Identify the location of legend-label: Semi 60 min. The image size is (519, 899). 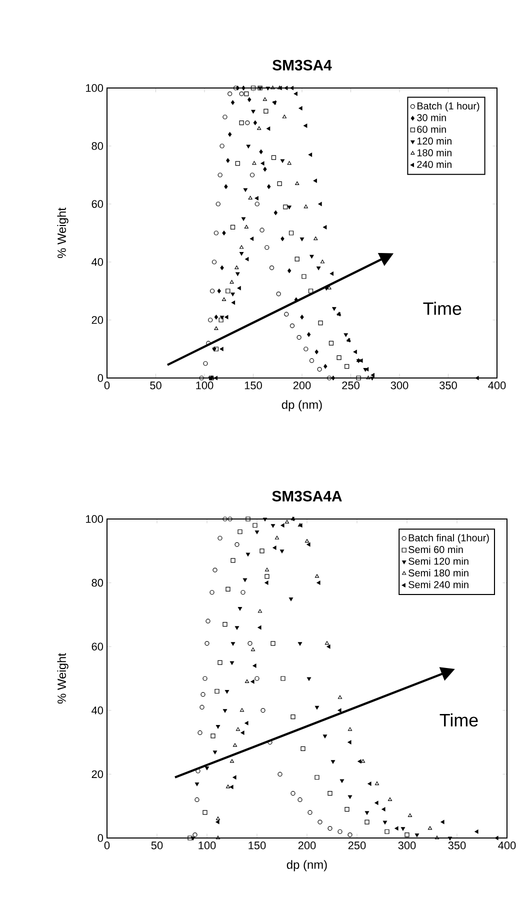
(435, 550).